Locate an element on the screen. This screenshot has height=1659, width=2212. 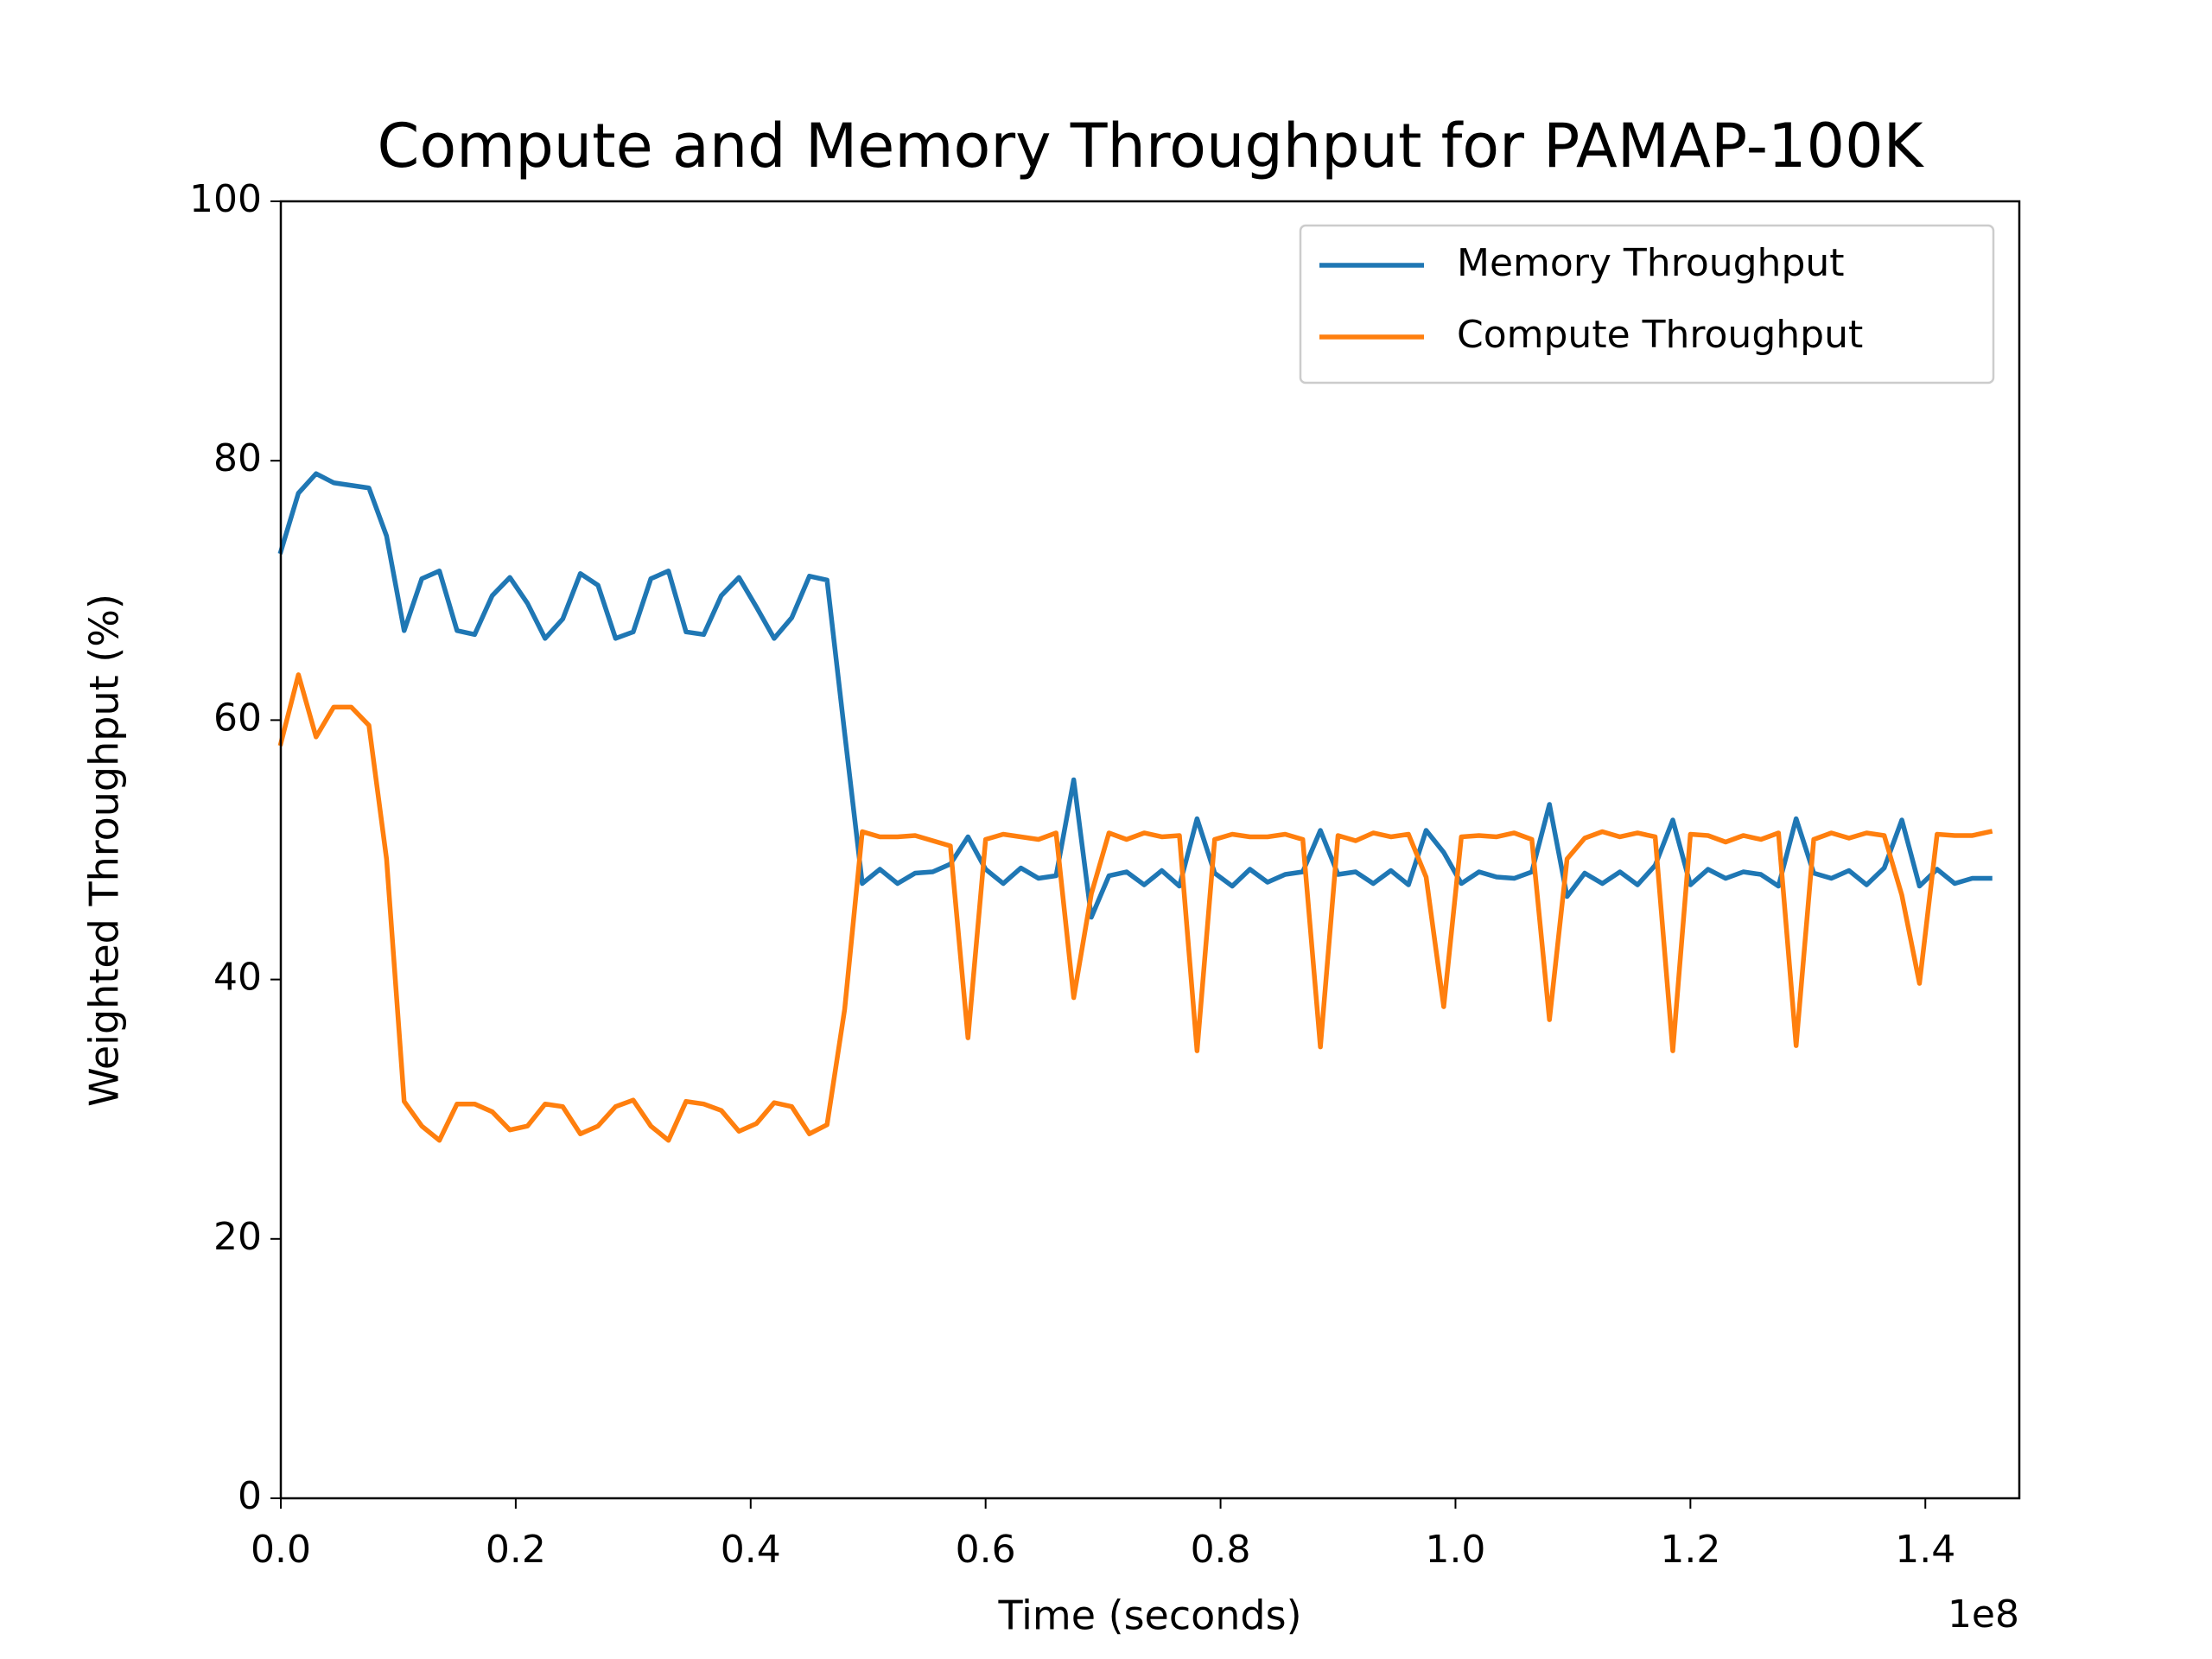
x-tick-label: 1.4 is located at coordinates (1925, 1550).